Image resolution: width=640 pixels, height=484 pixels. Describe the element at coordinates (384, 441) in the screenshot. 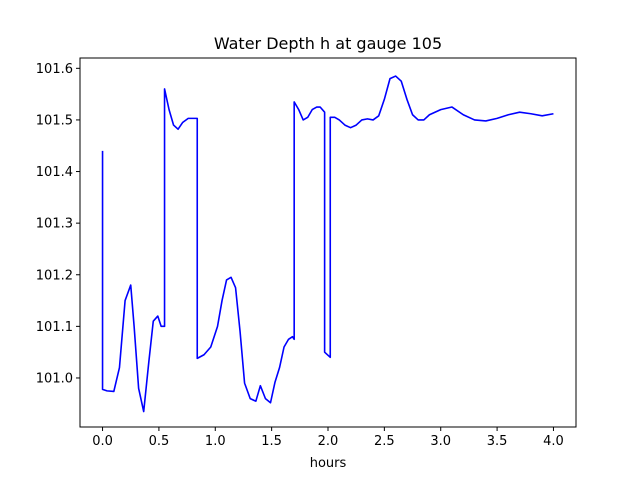

I see `x-tick-label: 2.5` at that location.